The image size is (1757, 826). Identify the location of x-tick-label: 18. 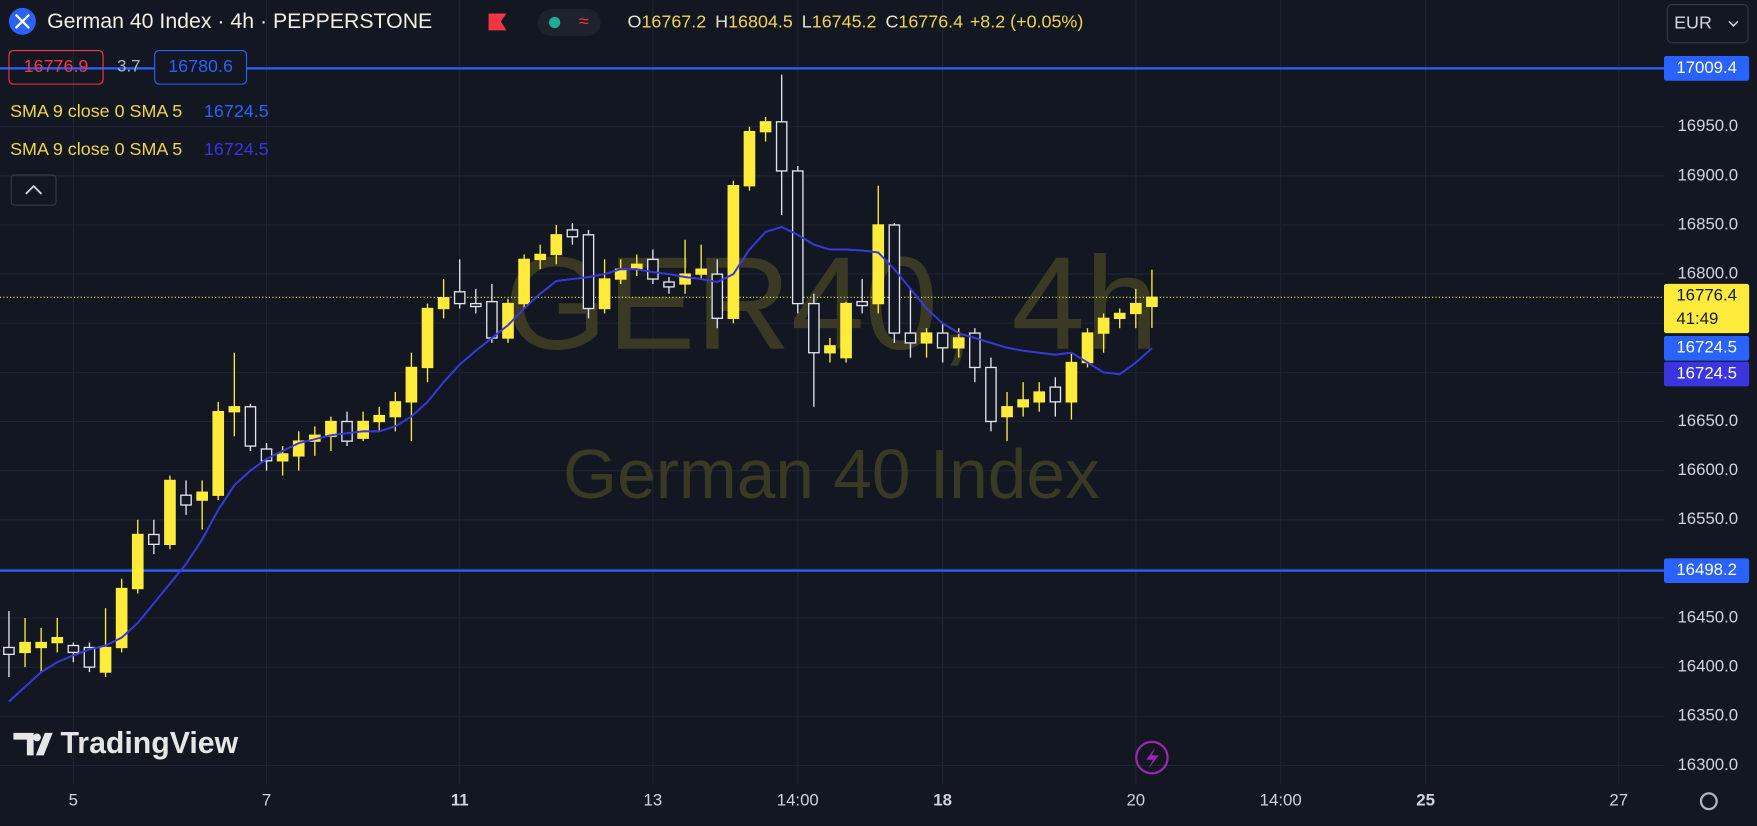
(942, 800).